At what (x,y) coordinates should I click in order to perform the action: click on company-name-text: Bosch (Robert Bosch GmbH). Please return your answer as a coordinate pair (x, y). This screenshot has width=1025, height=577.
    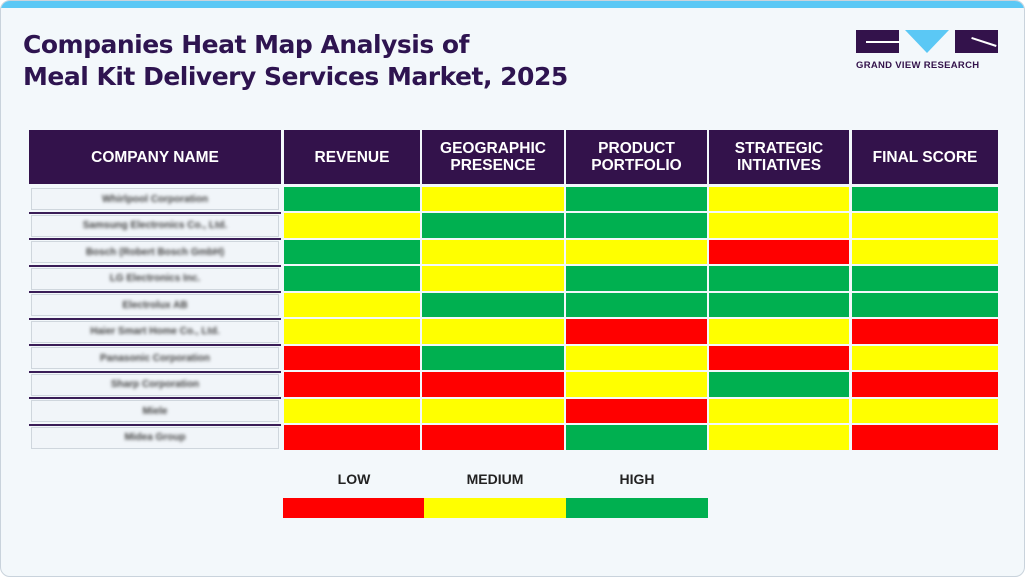
    Looking at the image, I should click on (155, 252).